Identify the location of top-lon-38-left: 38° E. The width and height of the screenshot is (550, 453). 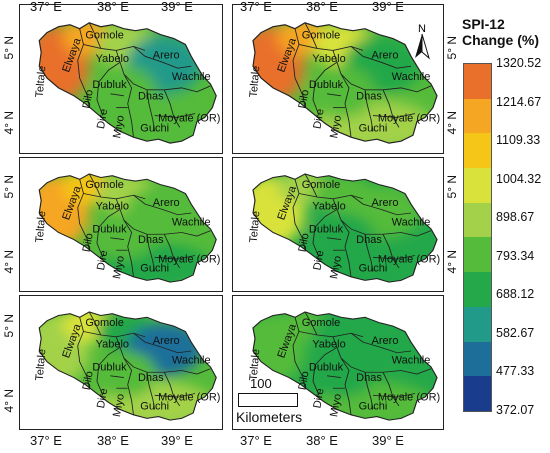
(113, 7).